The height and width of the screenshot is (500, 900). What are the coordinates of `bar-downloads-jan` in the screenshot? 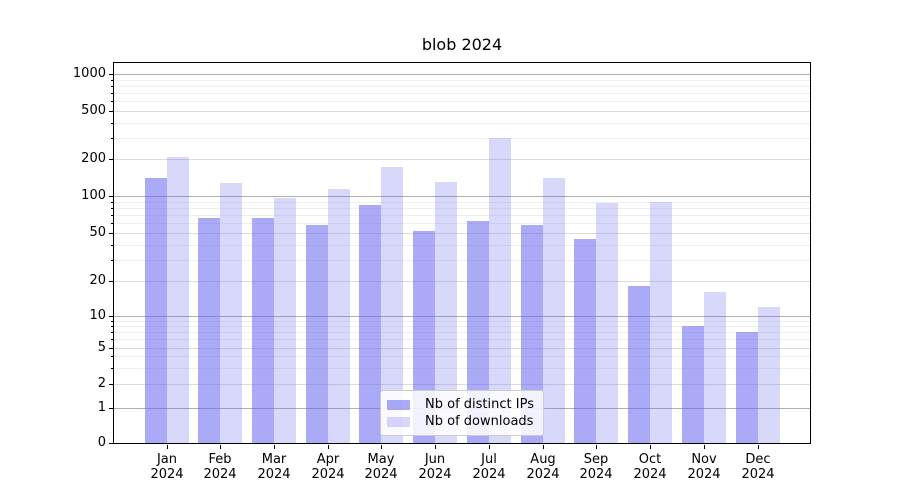 It's located at (178, 300).